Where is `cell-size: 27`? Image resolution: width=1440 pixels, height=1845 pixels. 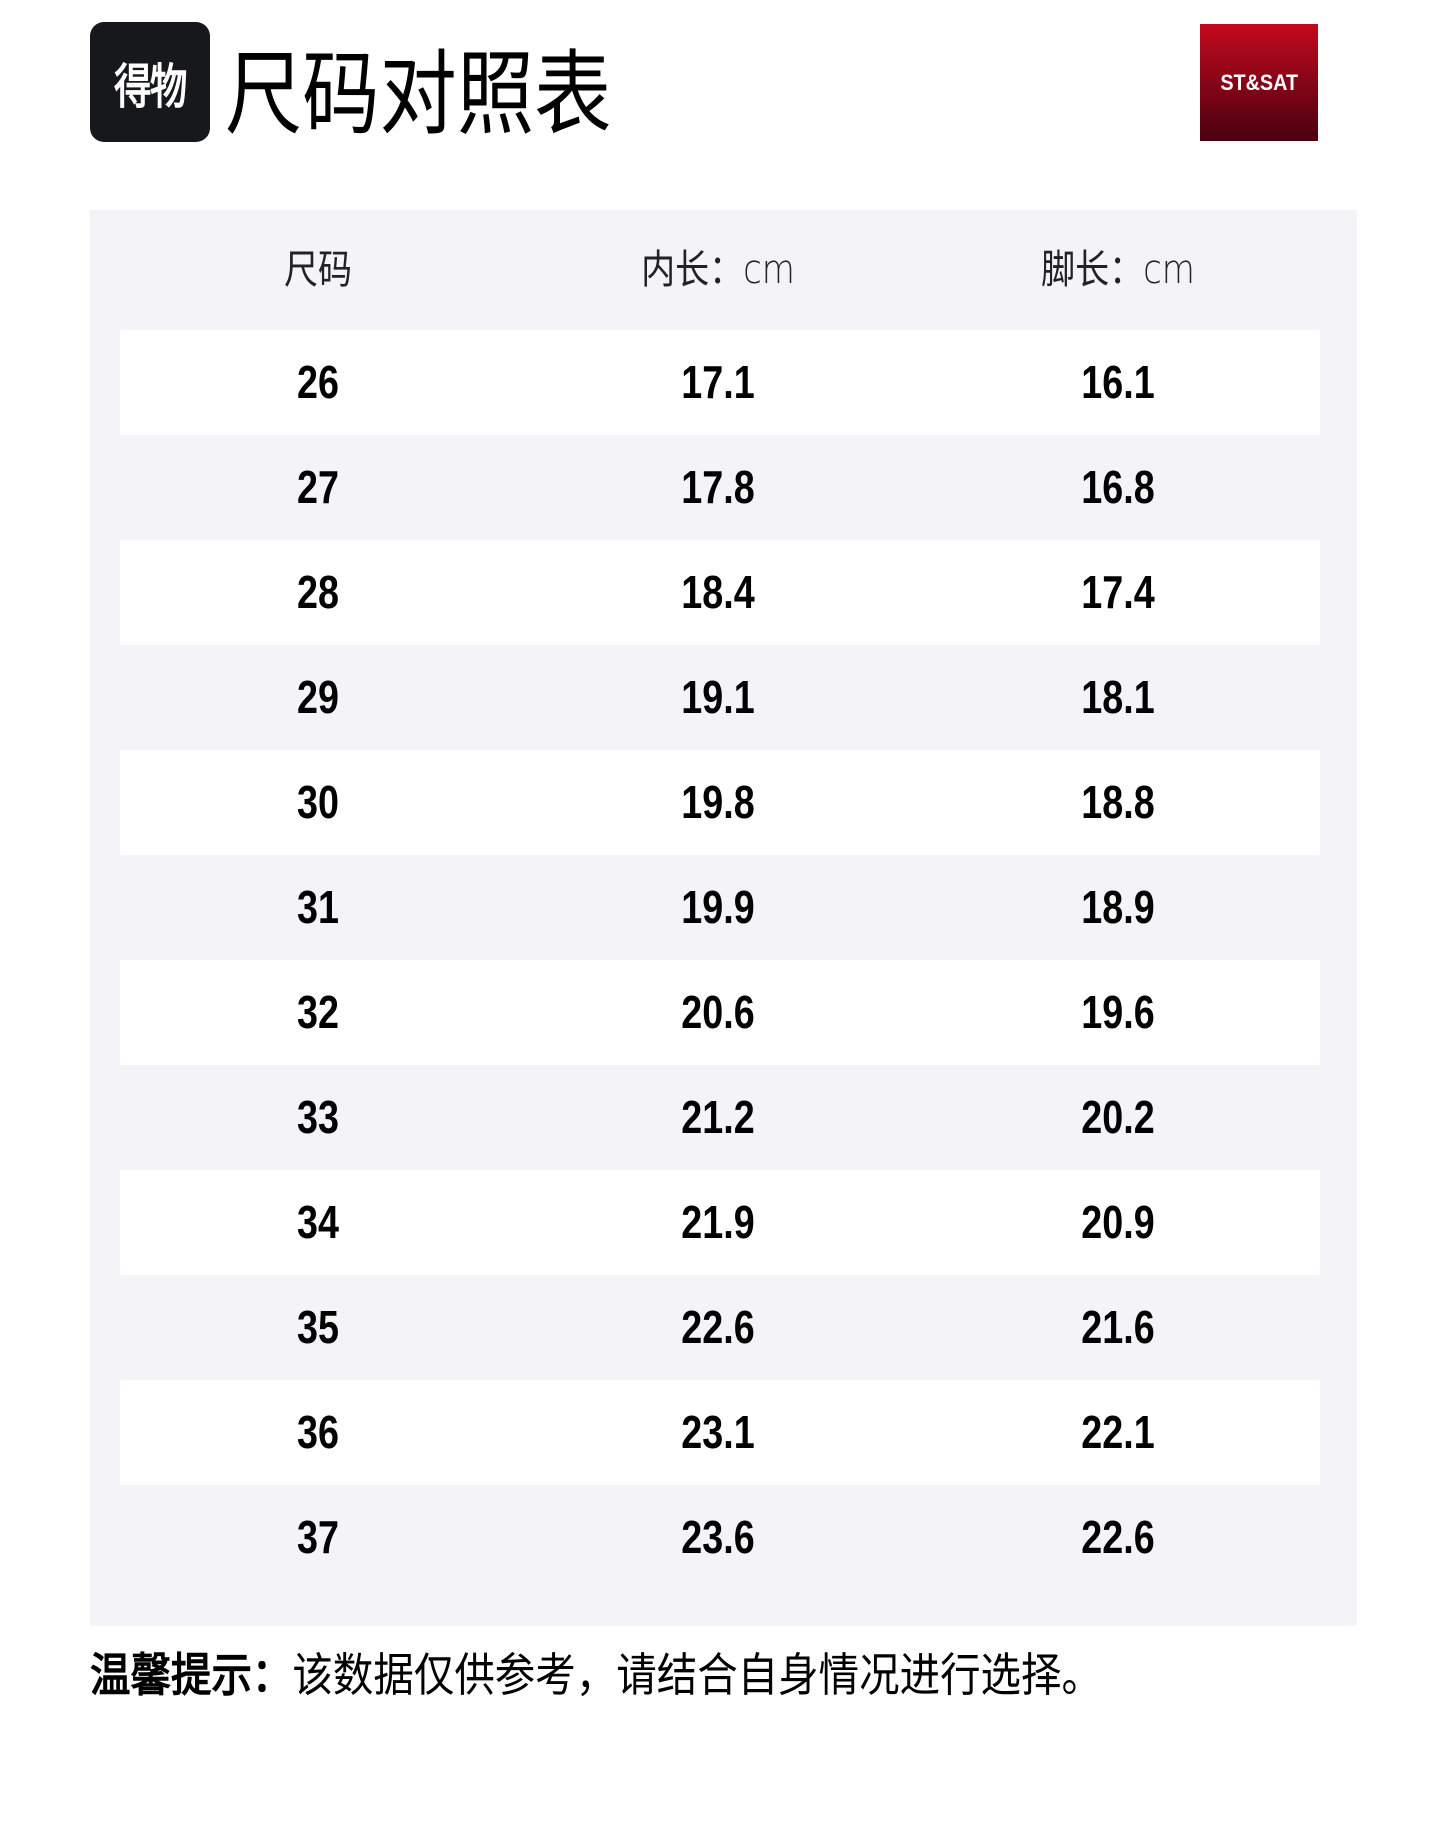 cell-size: 27 is located at coordinates (318, 487).